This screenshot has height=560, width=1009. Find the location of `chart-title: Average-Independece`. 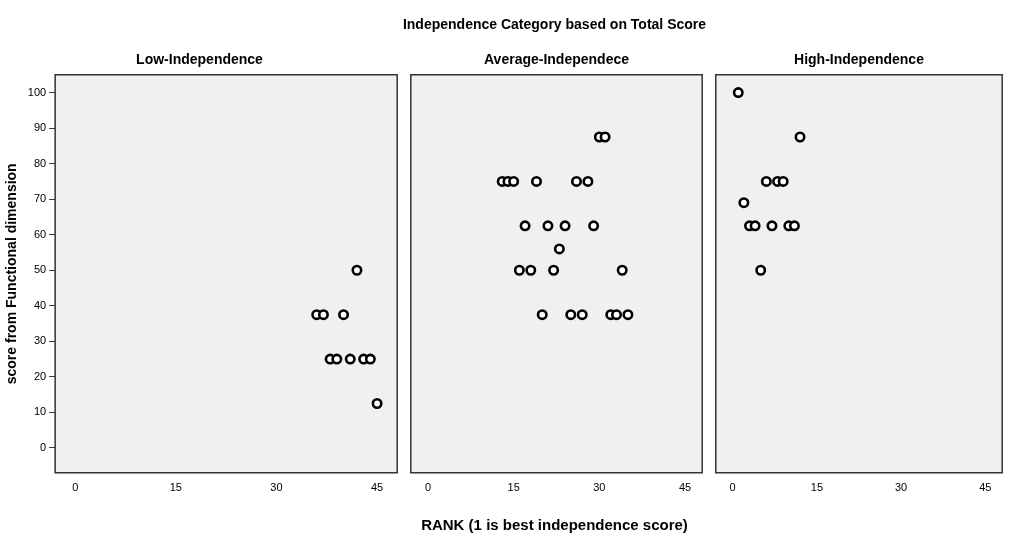

chart-title: Average-Independece is located at coordinates (557, 59).